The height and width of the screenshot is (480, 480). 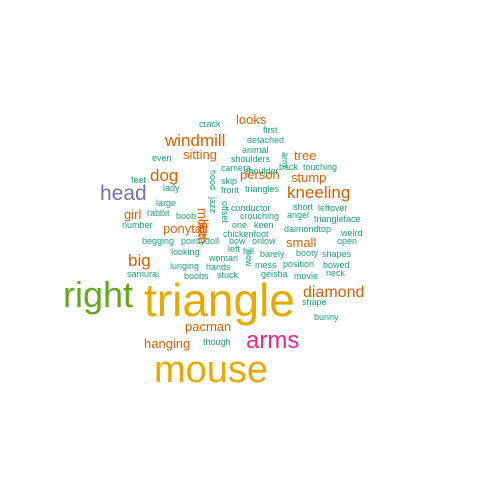 I want to click on word-triangleface: triangleface, so click(x=337, y=219).